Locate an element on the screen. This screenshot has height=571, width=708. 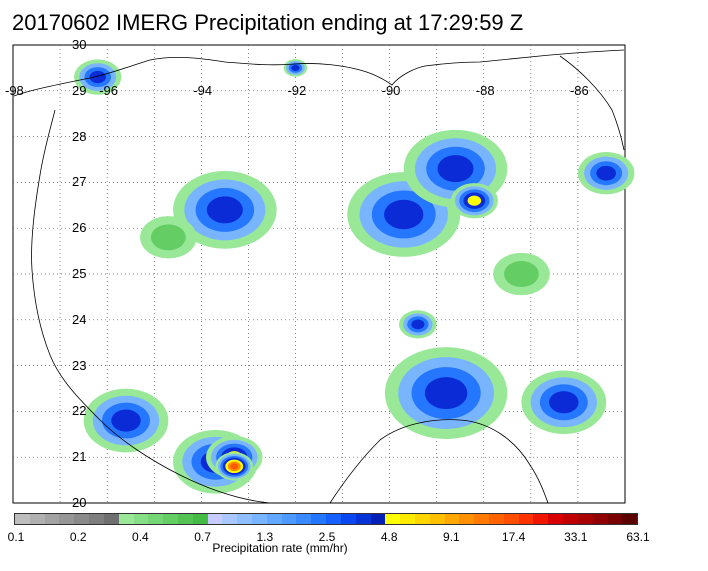
colorbar-tick-label: 0.2 is located at coordinates (78, 537).